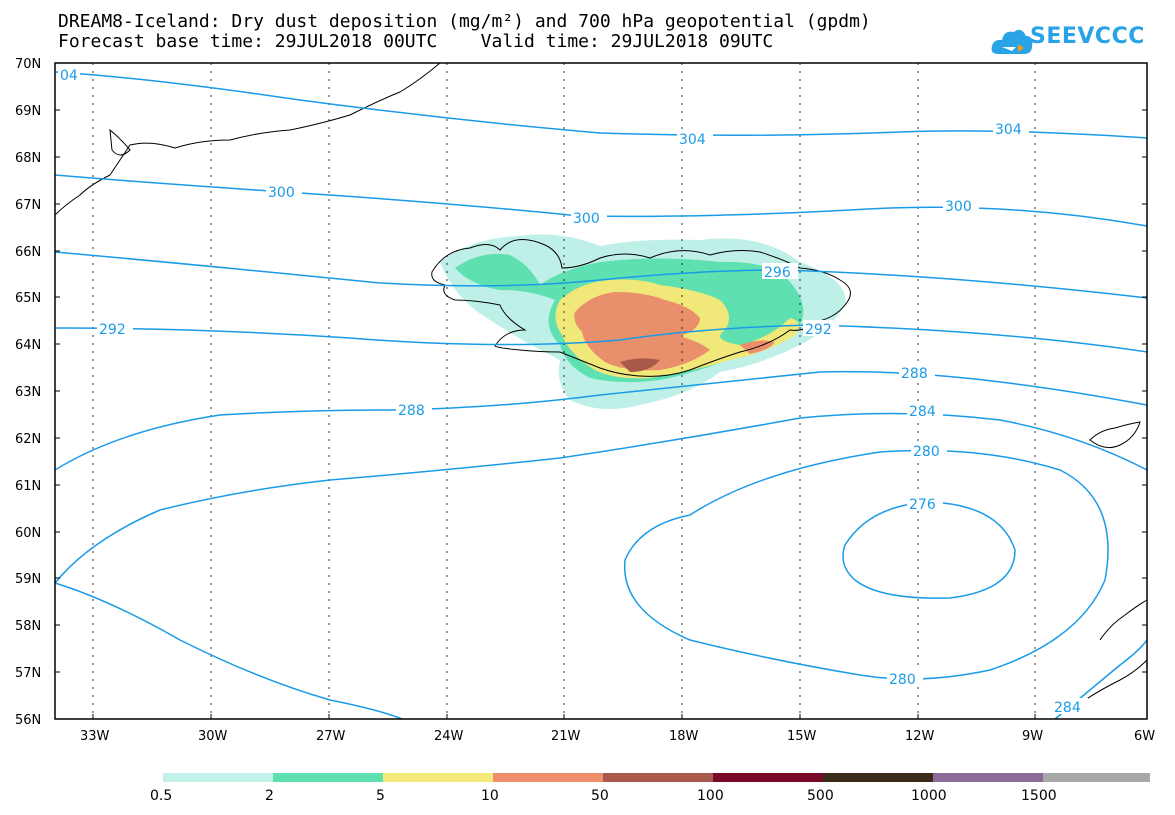 The height and width of the screenshot is (815, 1175). Describe the element at coordinates (95, 736) in the screenshot. I see `lon-label: 33W` at that location.